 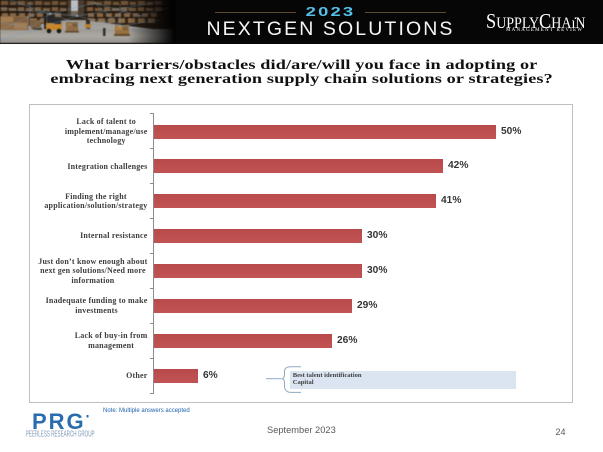 I want to click on svg-text: PRG, so click(x=59, y=421).